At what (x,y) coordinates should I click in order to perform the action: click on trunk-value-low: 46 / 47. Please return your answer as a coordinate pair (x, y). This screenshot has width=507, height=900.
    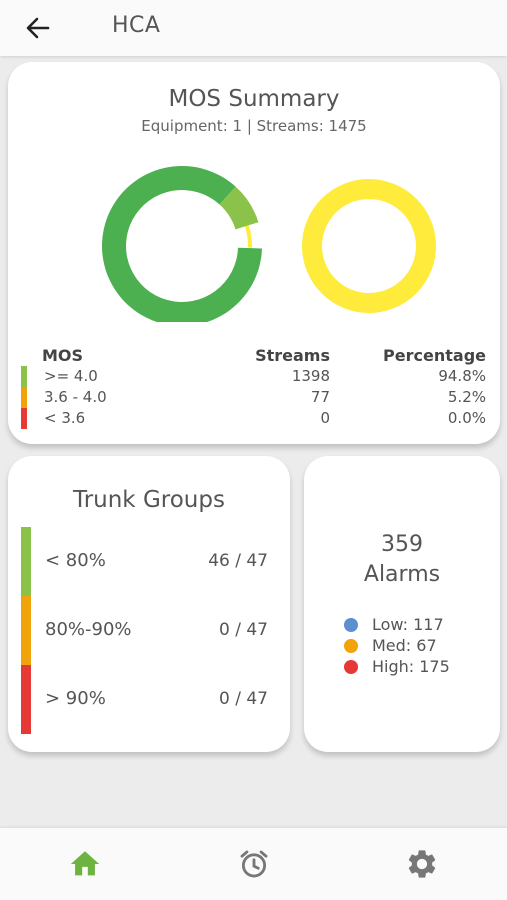
    Looking at the image, I should click on (238, 561).